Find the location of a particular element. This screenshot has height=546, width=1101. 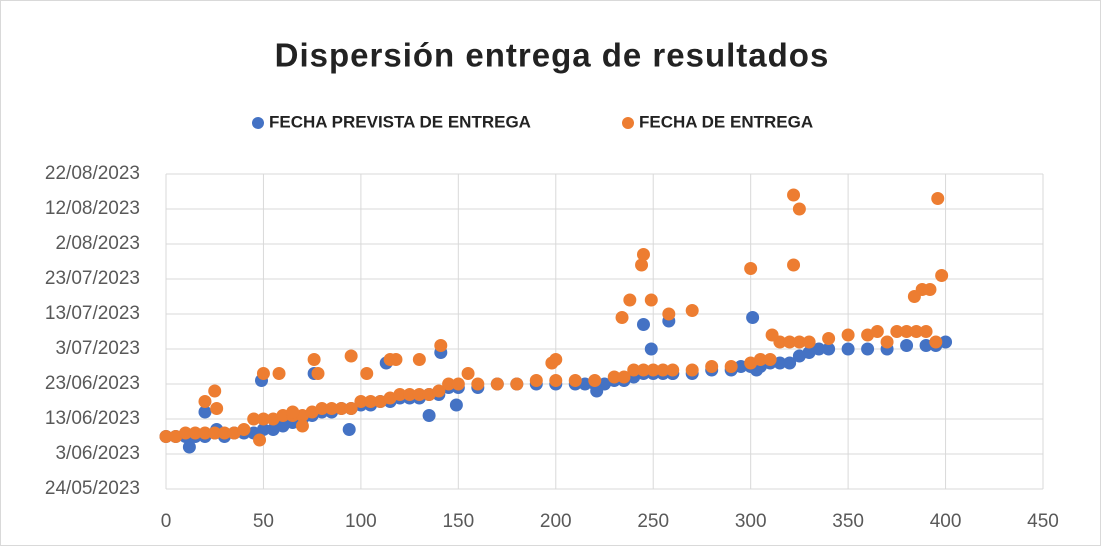

y-tick-label: 23/06/2023 is located at coordinates (92, 383).